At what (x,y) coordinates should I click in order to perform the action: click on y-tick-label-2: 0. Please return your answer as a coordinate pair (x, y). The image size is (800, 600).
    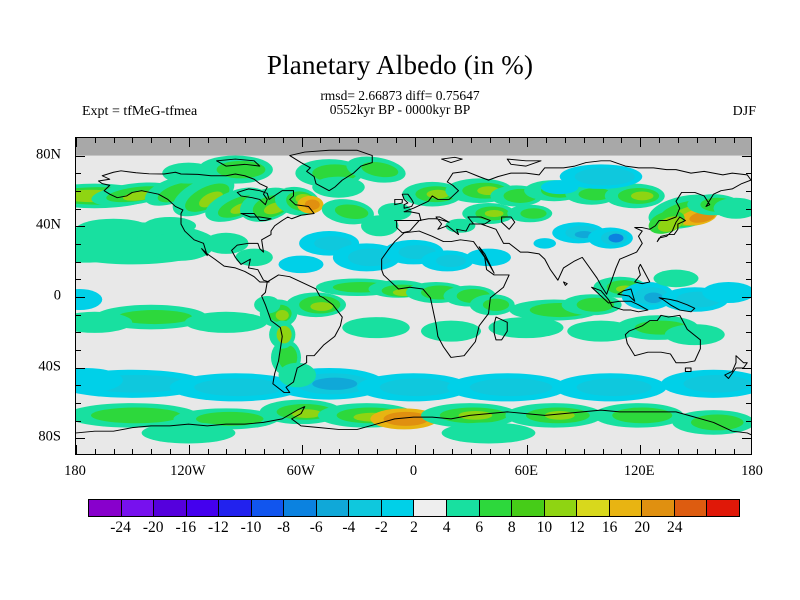
    Looking at the image, I should click on (57, 295).